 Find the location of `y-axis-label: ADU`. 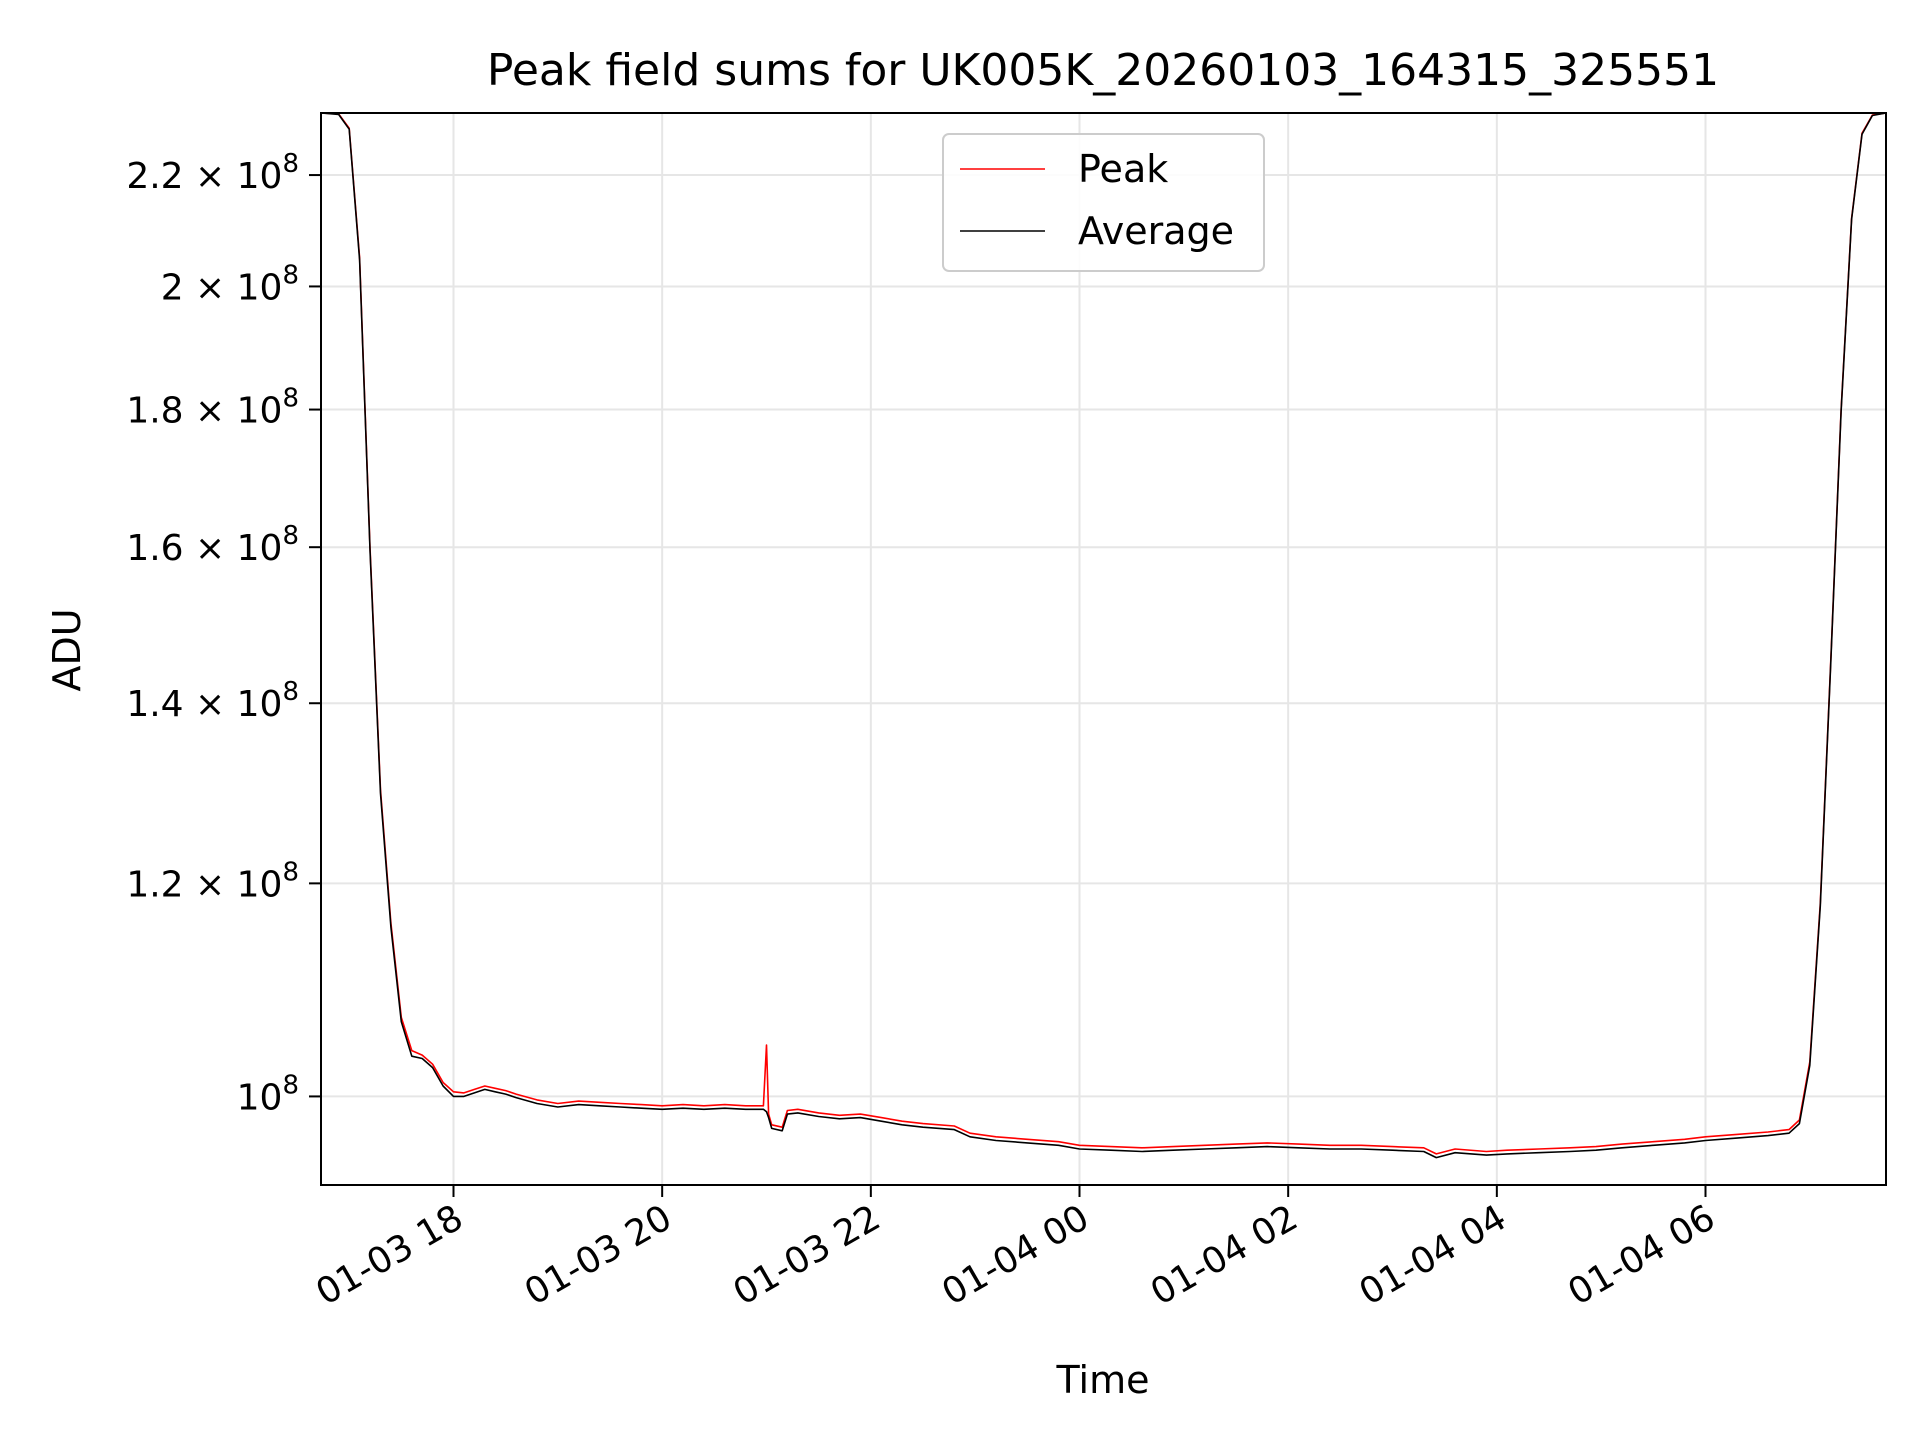

y-axis-label: ADU is located at coordinates (67, 649).